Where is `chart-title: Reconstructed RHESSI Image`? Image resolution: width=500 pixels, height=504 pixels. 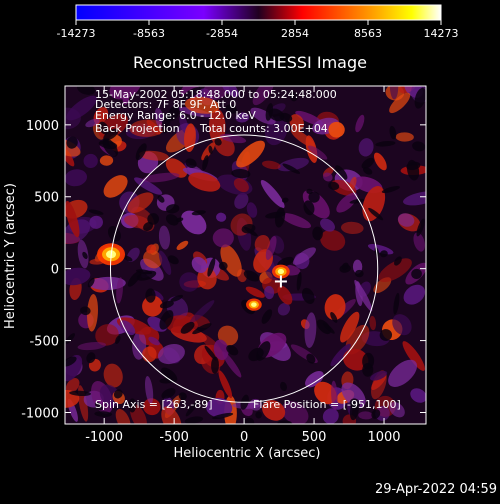
chart-title: Reconstructed RHESSI Image is located at coordinates (250, 62).